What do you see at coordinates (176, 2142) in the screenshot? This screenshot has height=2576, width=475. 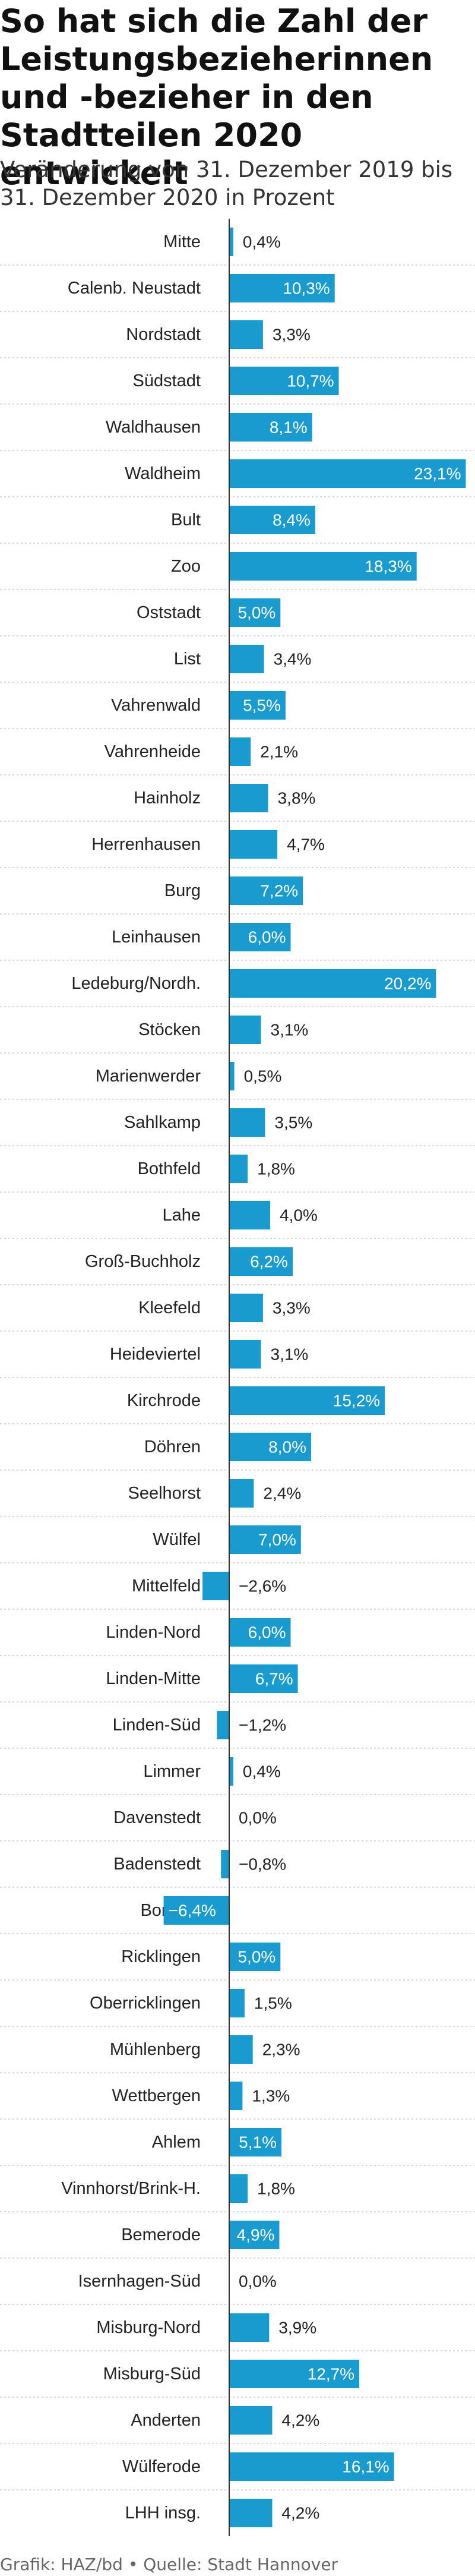 I see `category-label: Ahlem` at bounding box center [176, 2142].